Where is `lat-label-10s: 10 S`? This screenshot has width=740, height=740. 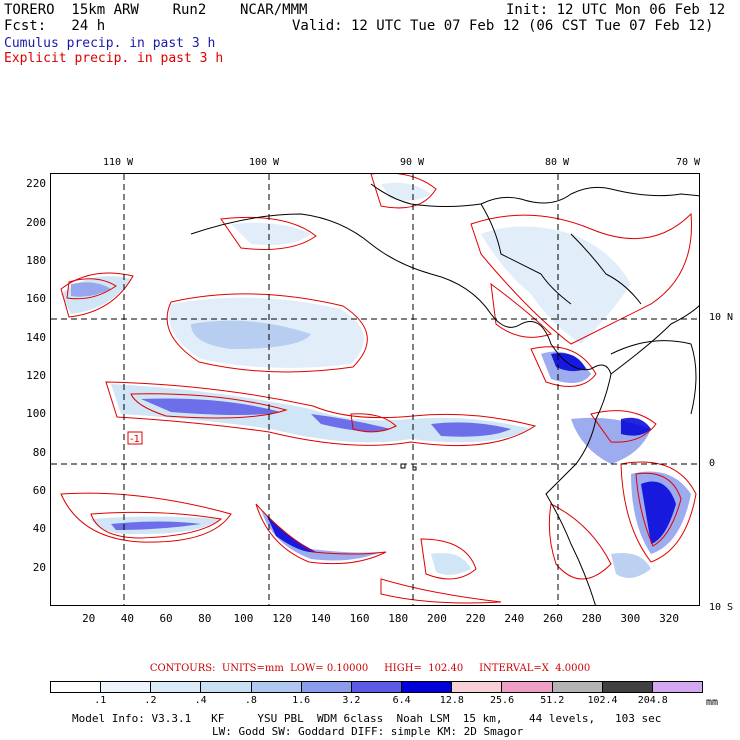
lat-label-10s: 10 S is located at coordinates (721, 607).